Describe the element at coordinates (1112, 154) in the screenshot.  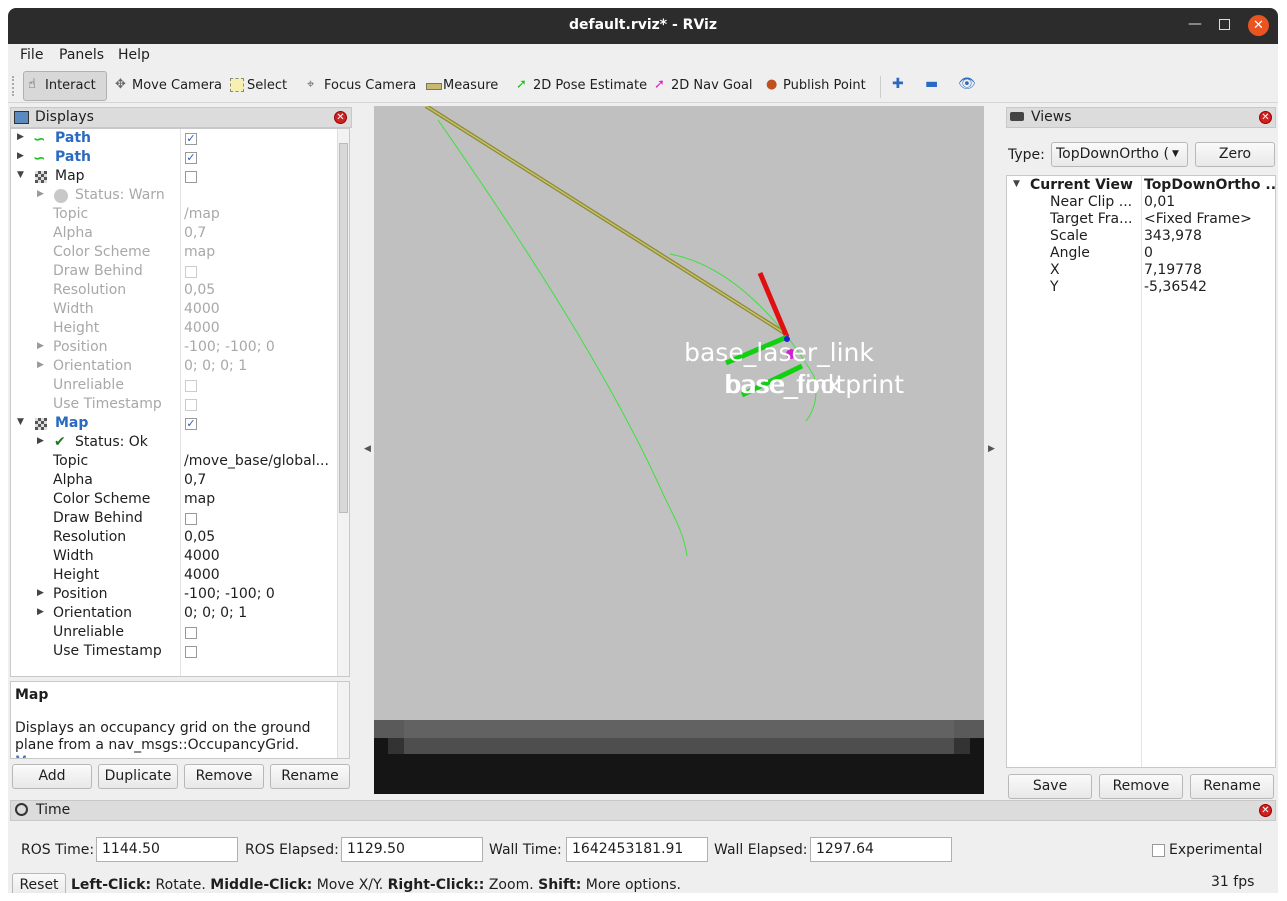
I see `type-value: TopDownOrtho (` at that location.